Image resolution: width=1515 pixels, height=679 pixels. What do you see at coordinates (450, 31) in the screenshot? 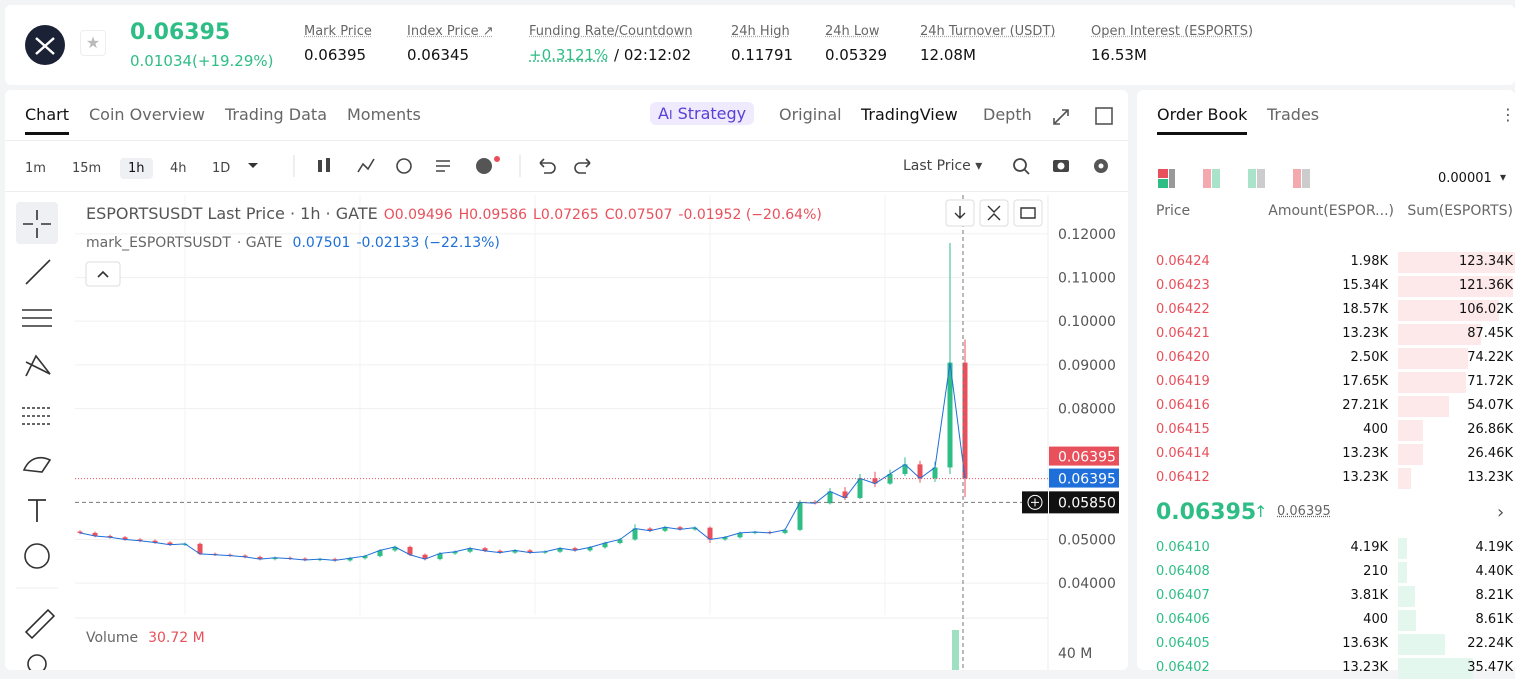
I see `stat-label: Index Price ↗` at bounding box center [450, 31].